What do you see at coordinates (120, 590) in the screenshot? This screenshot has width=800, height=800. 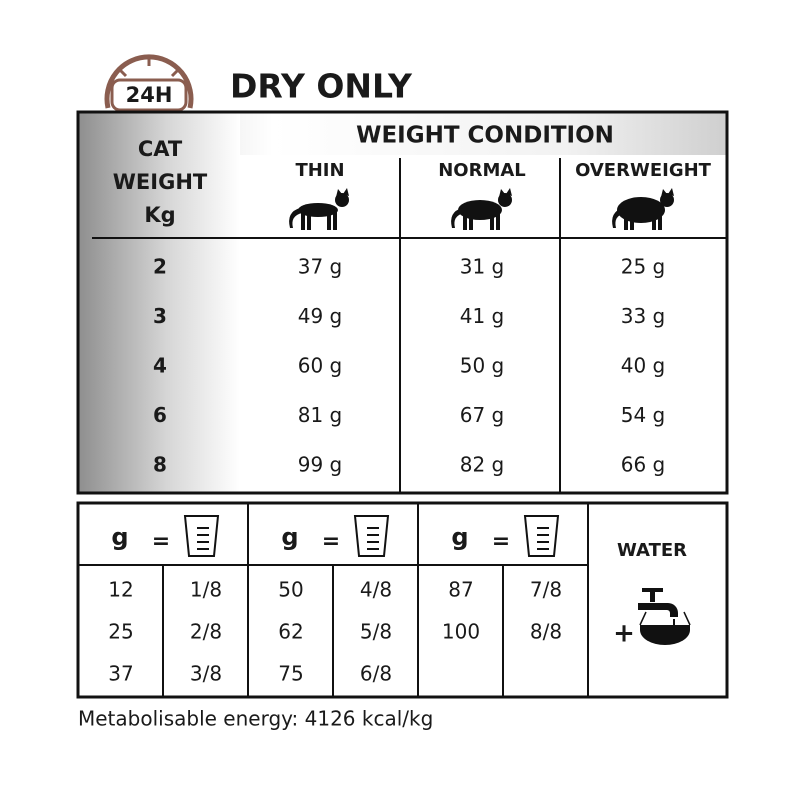 I see `gram-amount: 12` at bounding box center [120, 590].